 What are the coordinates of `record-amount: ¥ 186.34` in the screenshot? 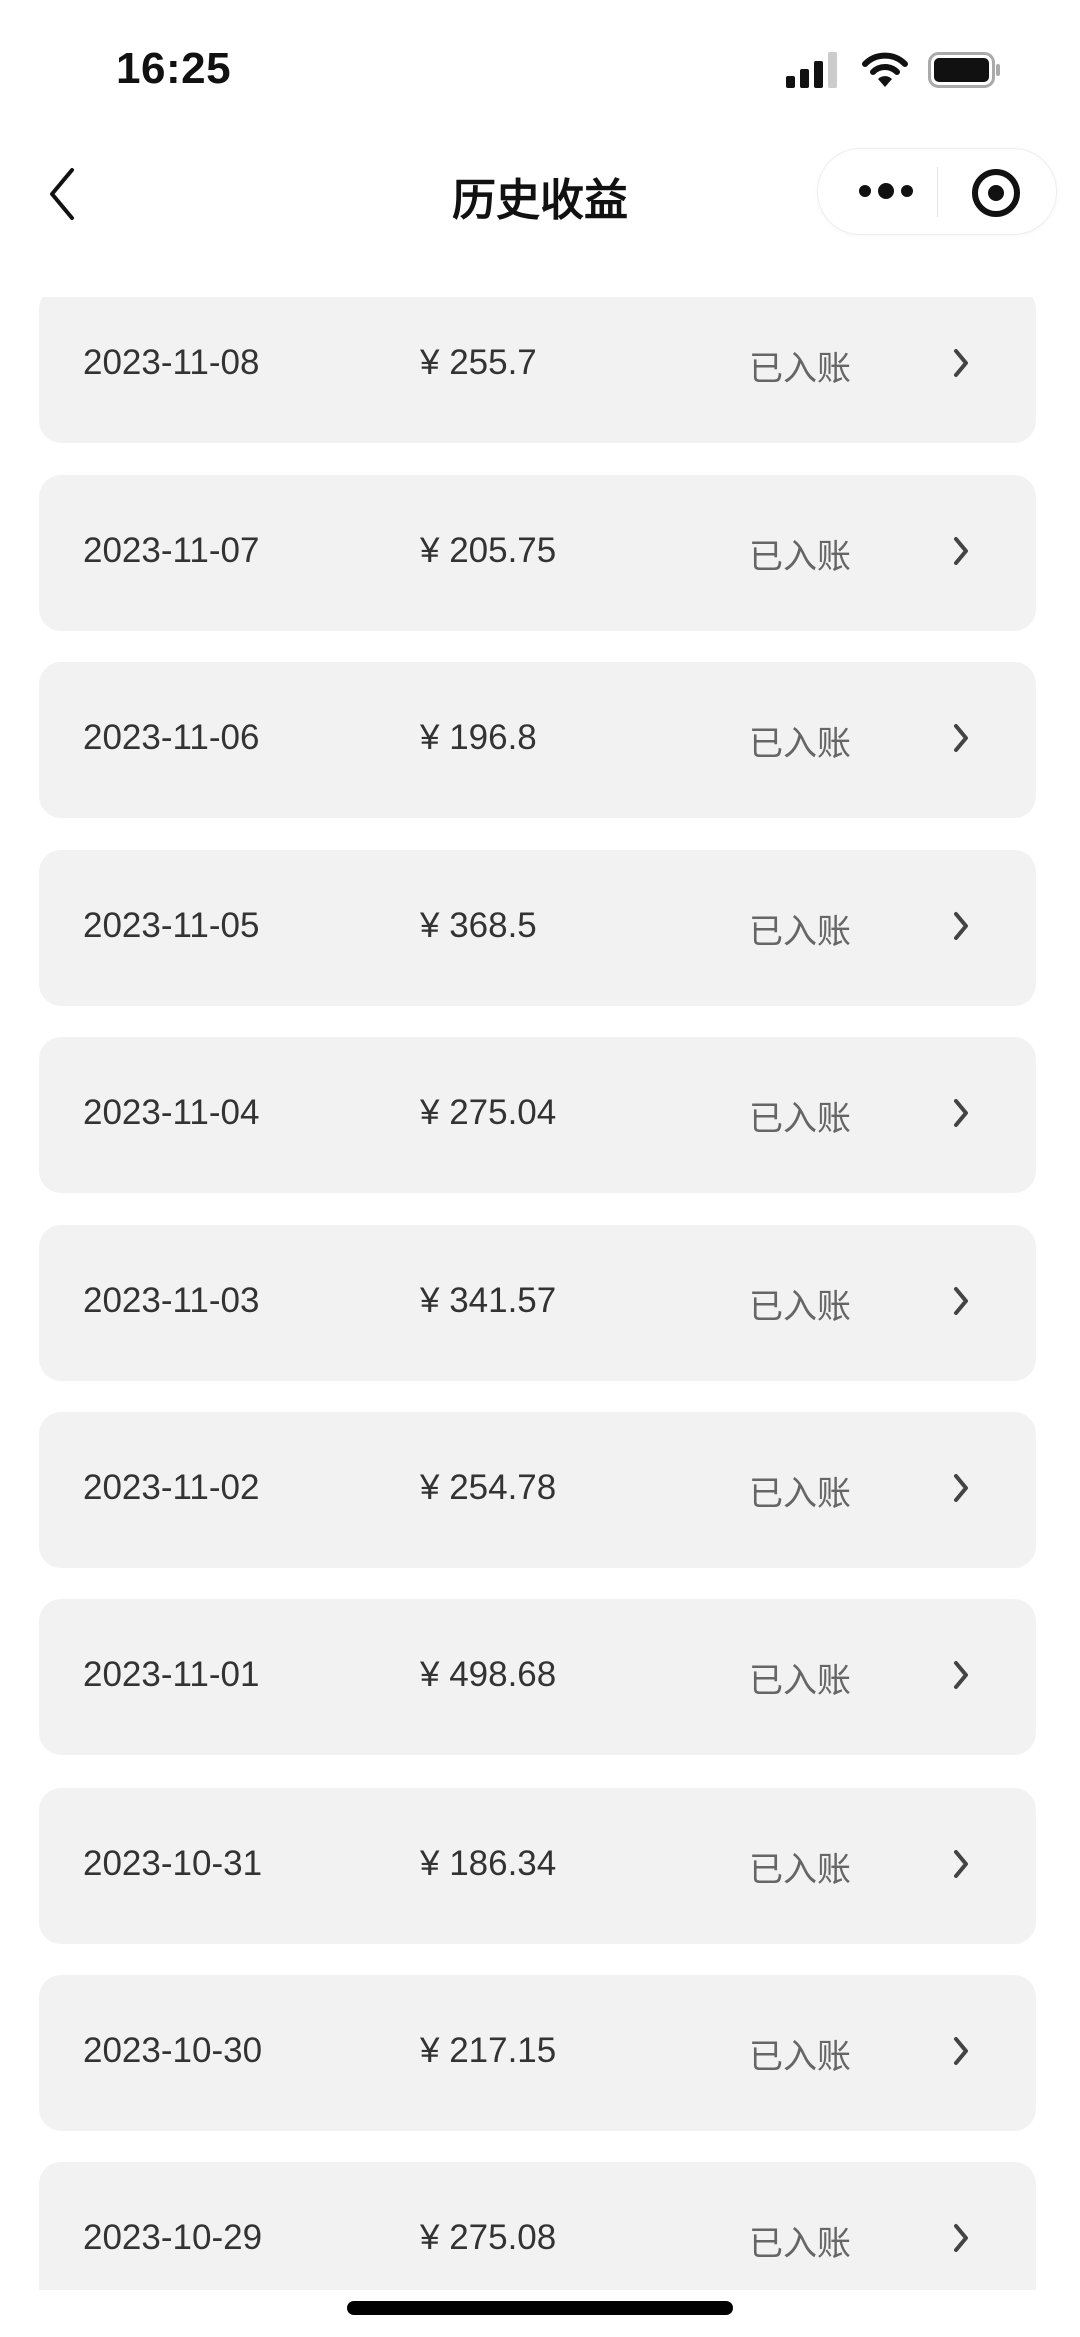 It's located at (488, 1863).